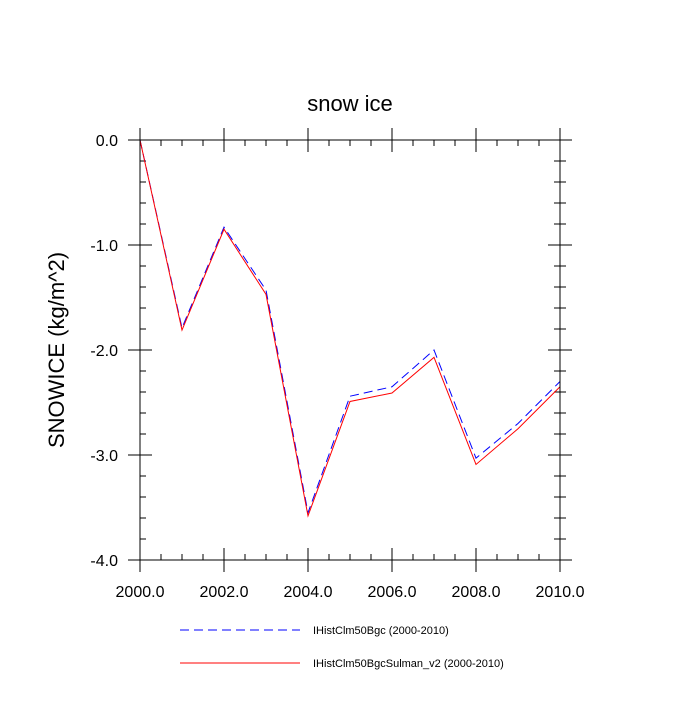 This screenshot has height=705, width=700. What do you see at coordinates (408, 664) in the screenshot?
I see `legend-label-2: IHistClm50BgcSulman_v2 (2000-2010)` at bounding box center [408, 664].